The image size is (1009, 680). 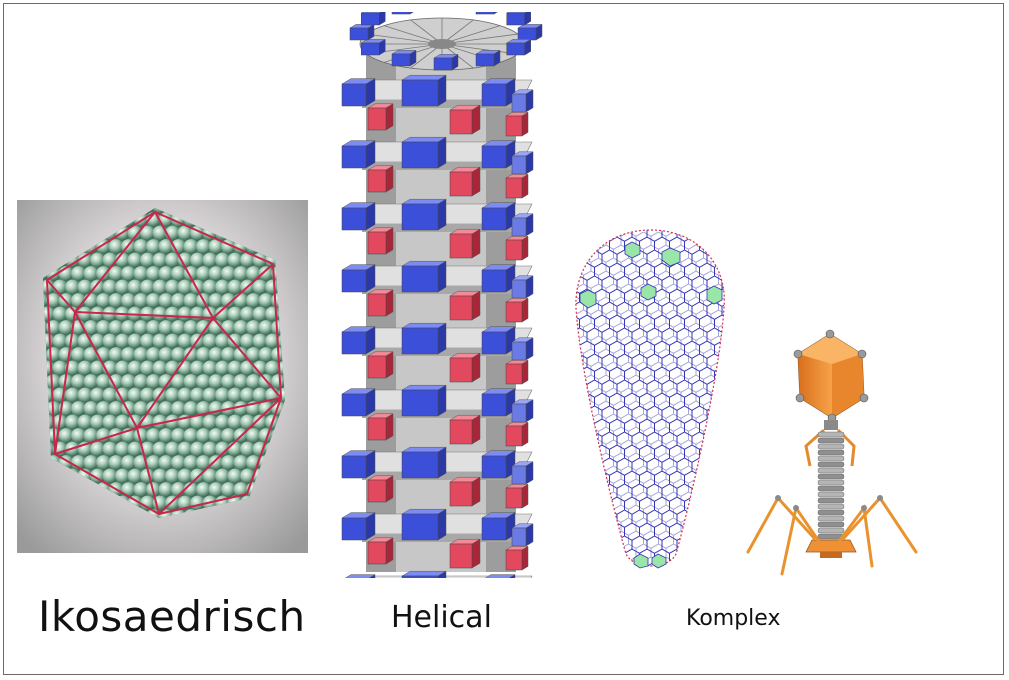 I want to click on conical-capsid-image, so click(x=650, y=399).